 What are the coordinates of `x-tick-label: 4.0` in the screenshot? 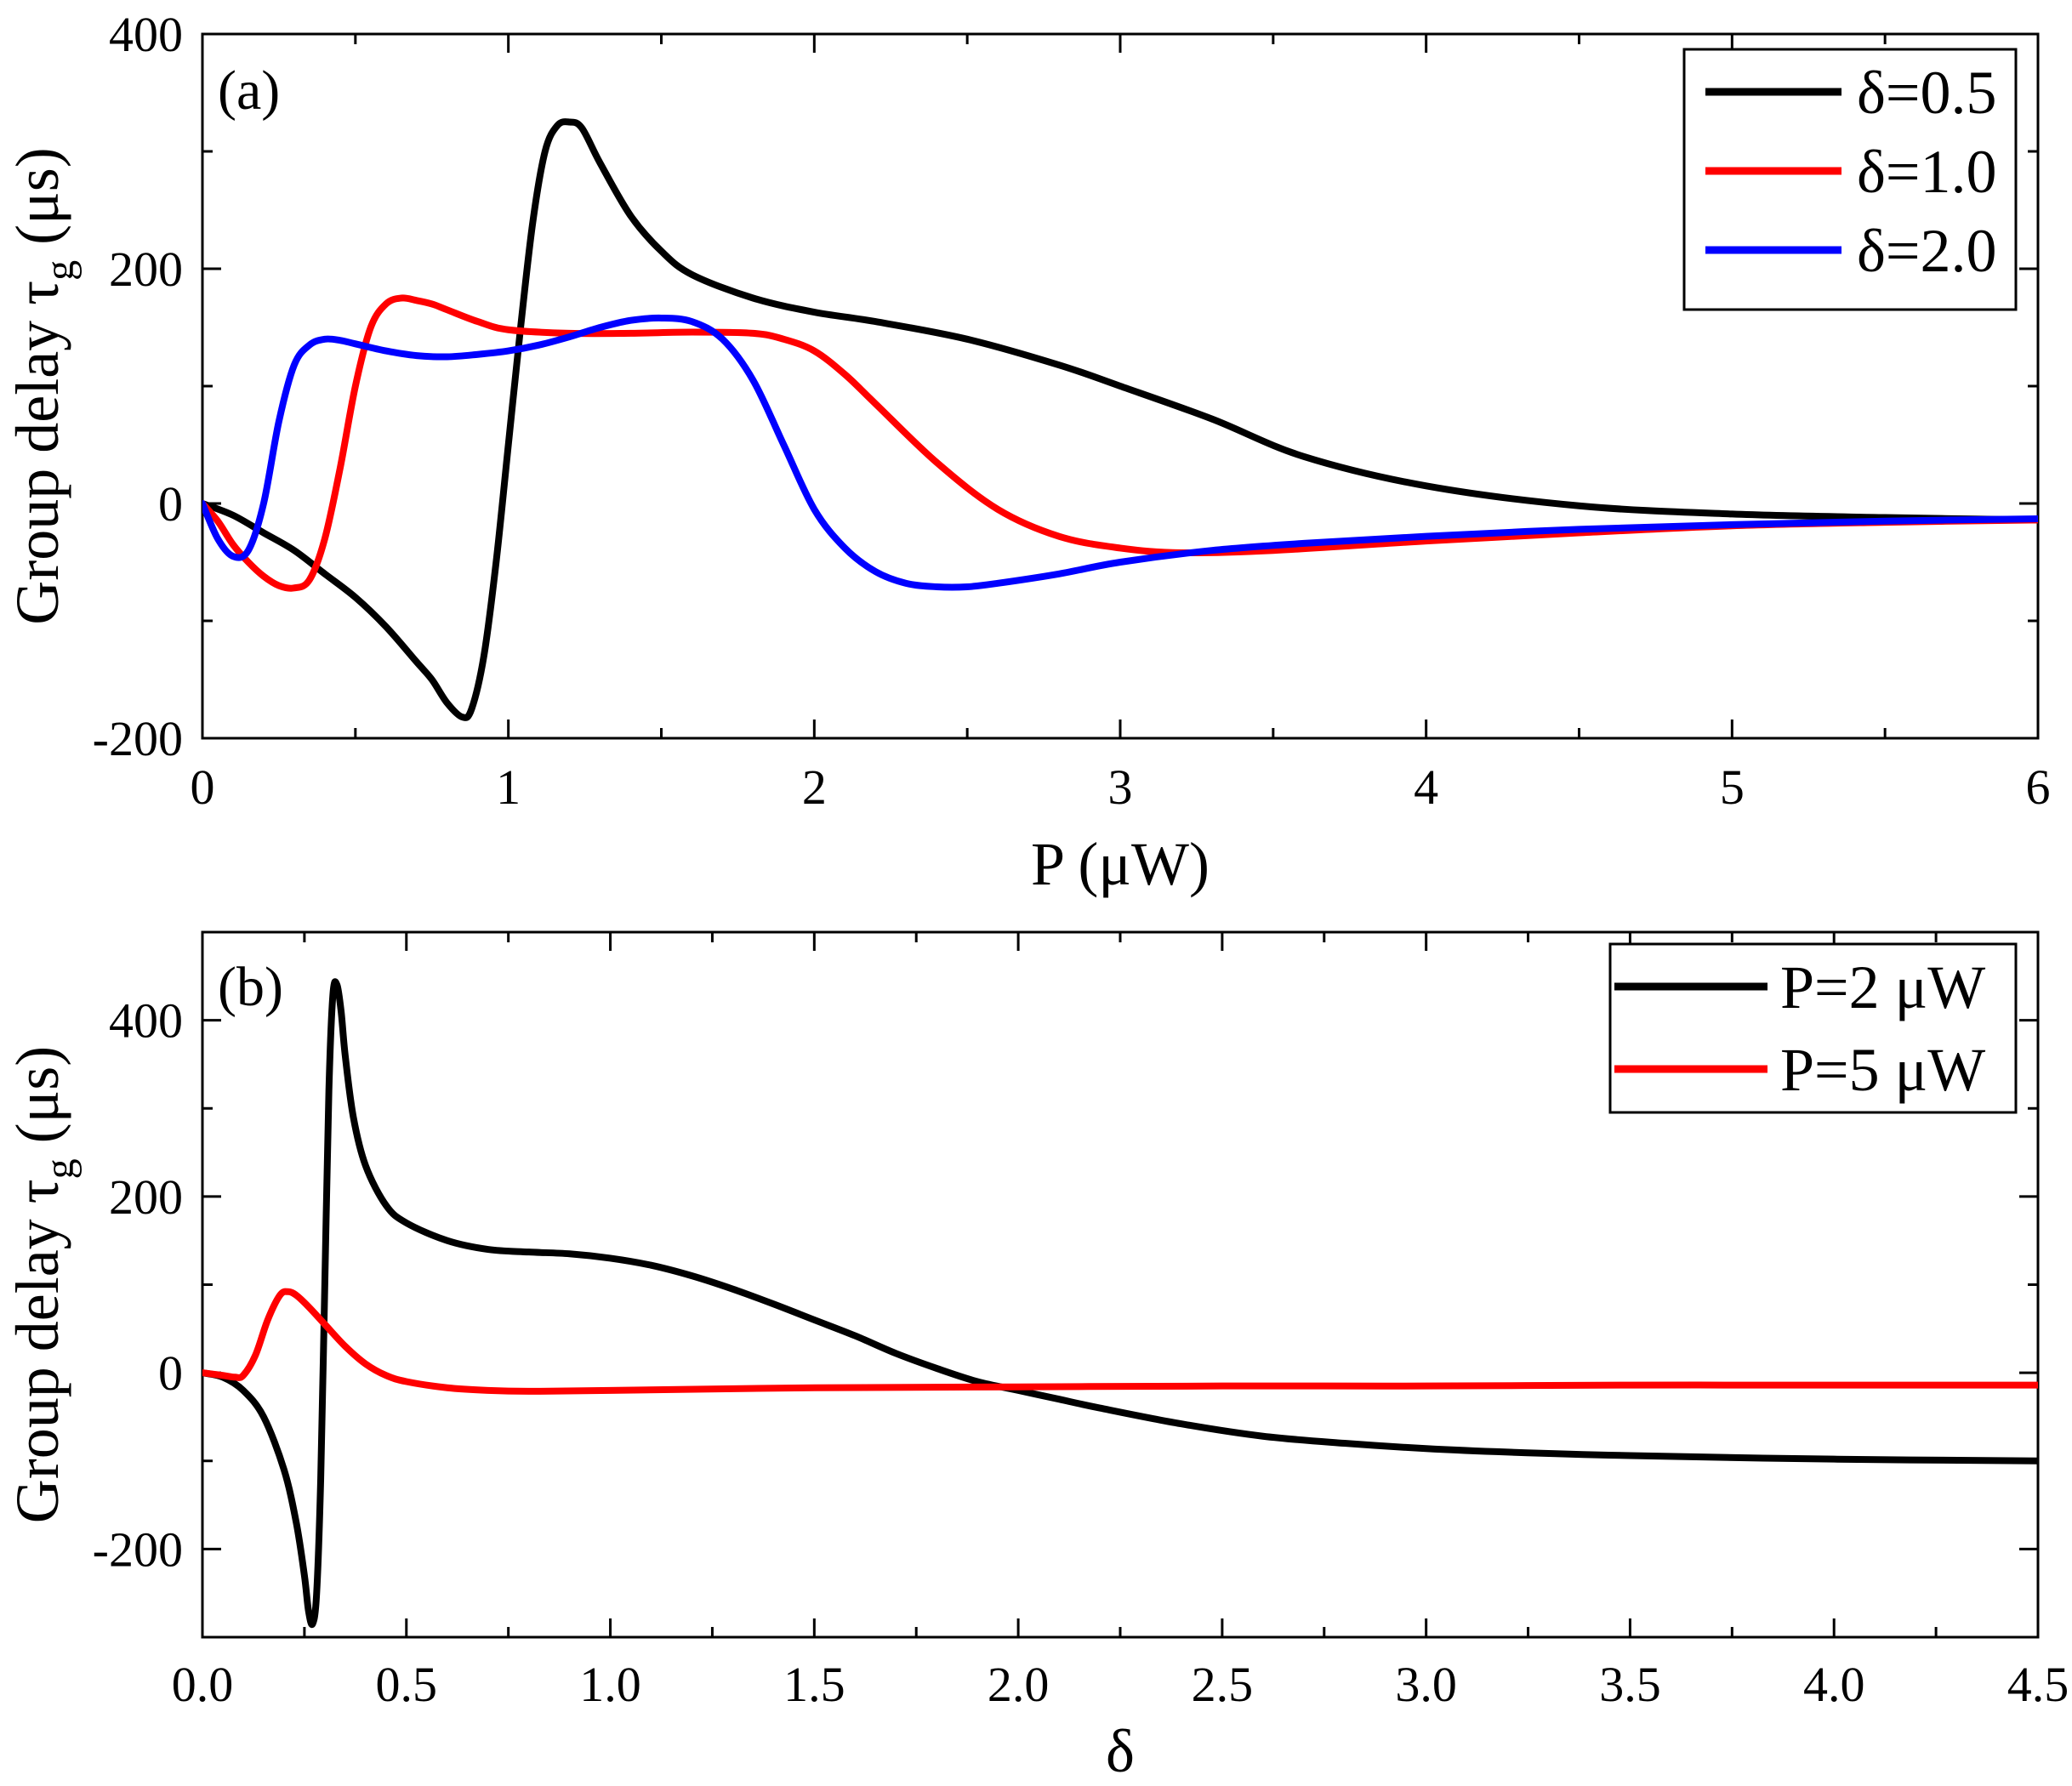 It's located at (1834, 1684).